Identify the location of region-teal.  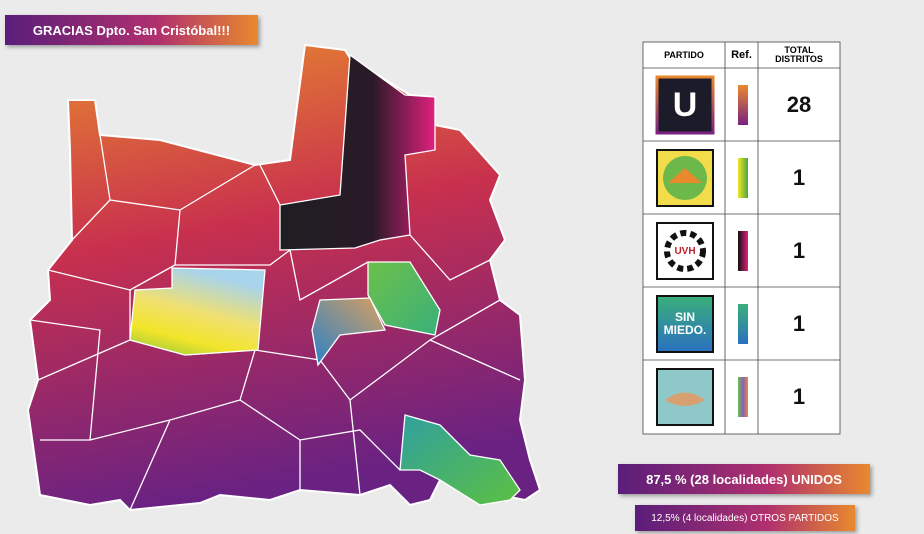
(460, 460).